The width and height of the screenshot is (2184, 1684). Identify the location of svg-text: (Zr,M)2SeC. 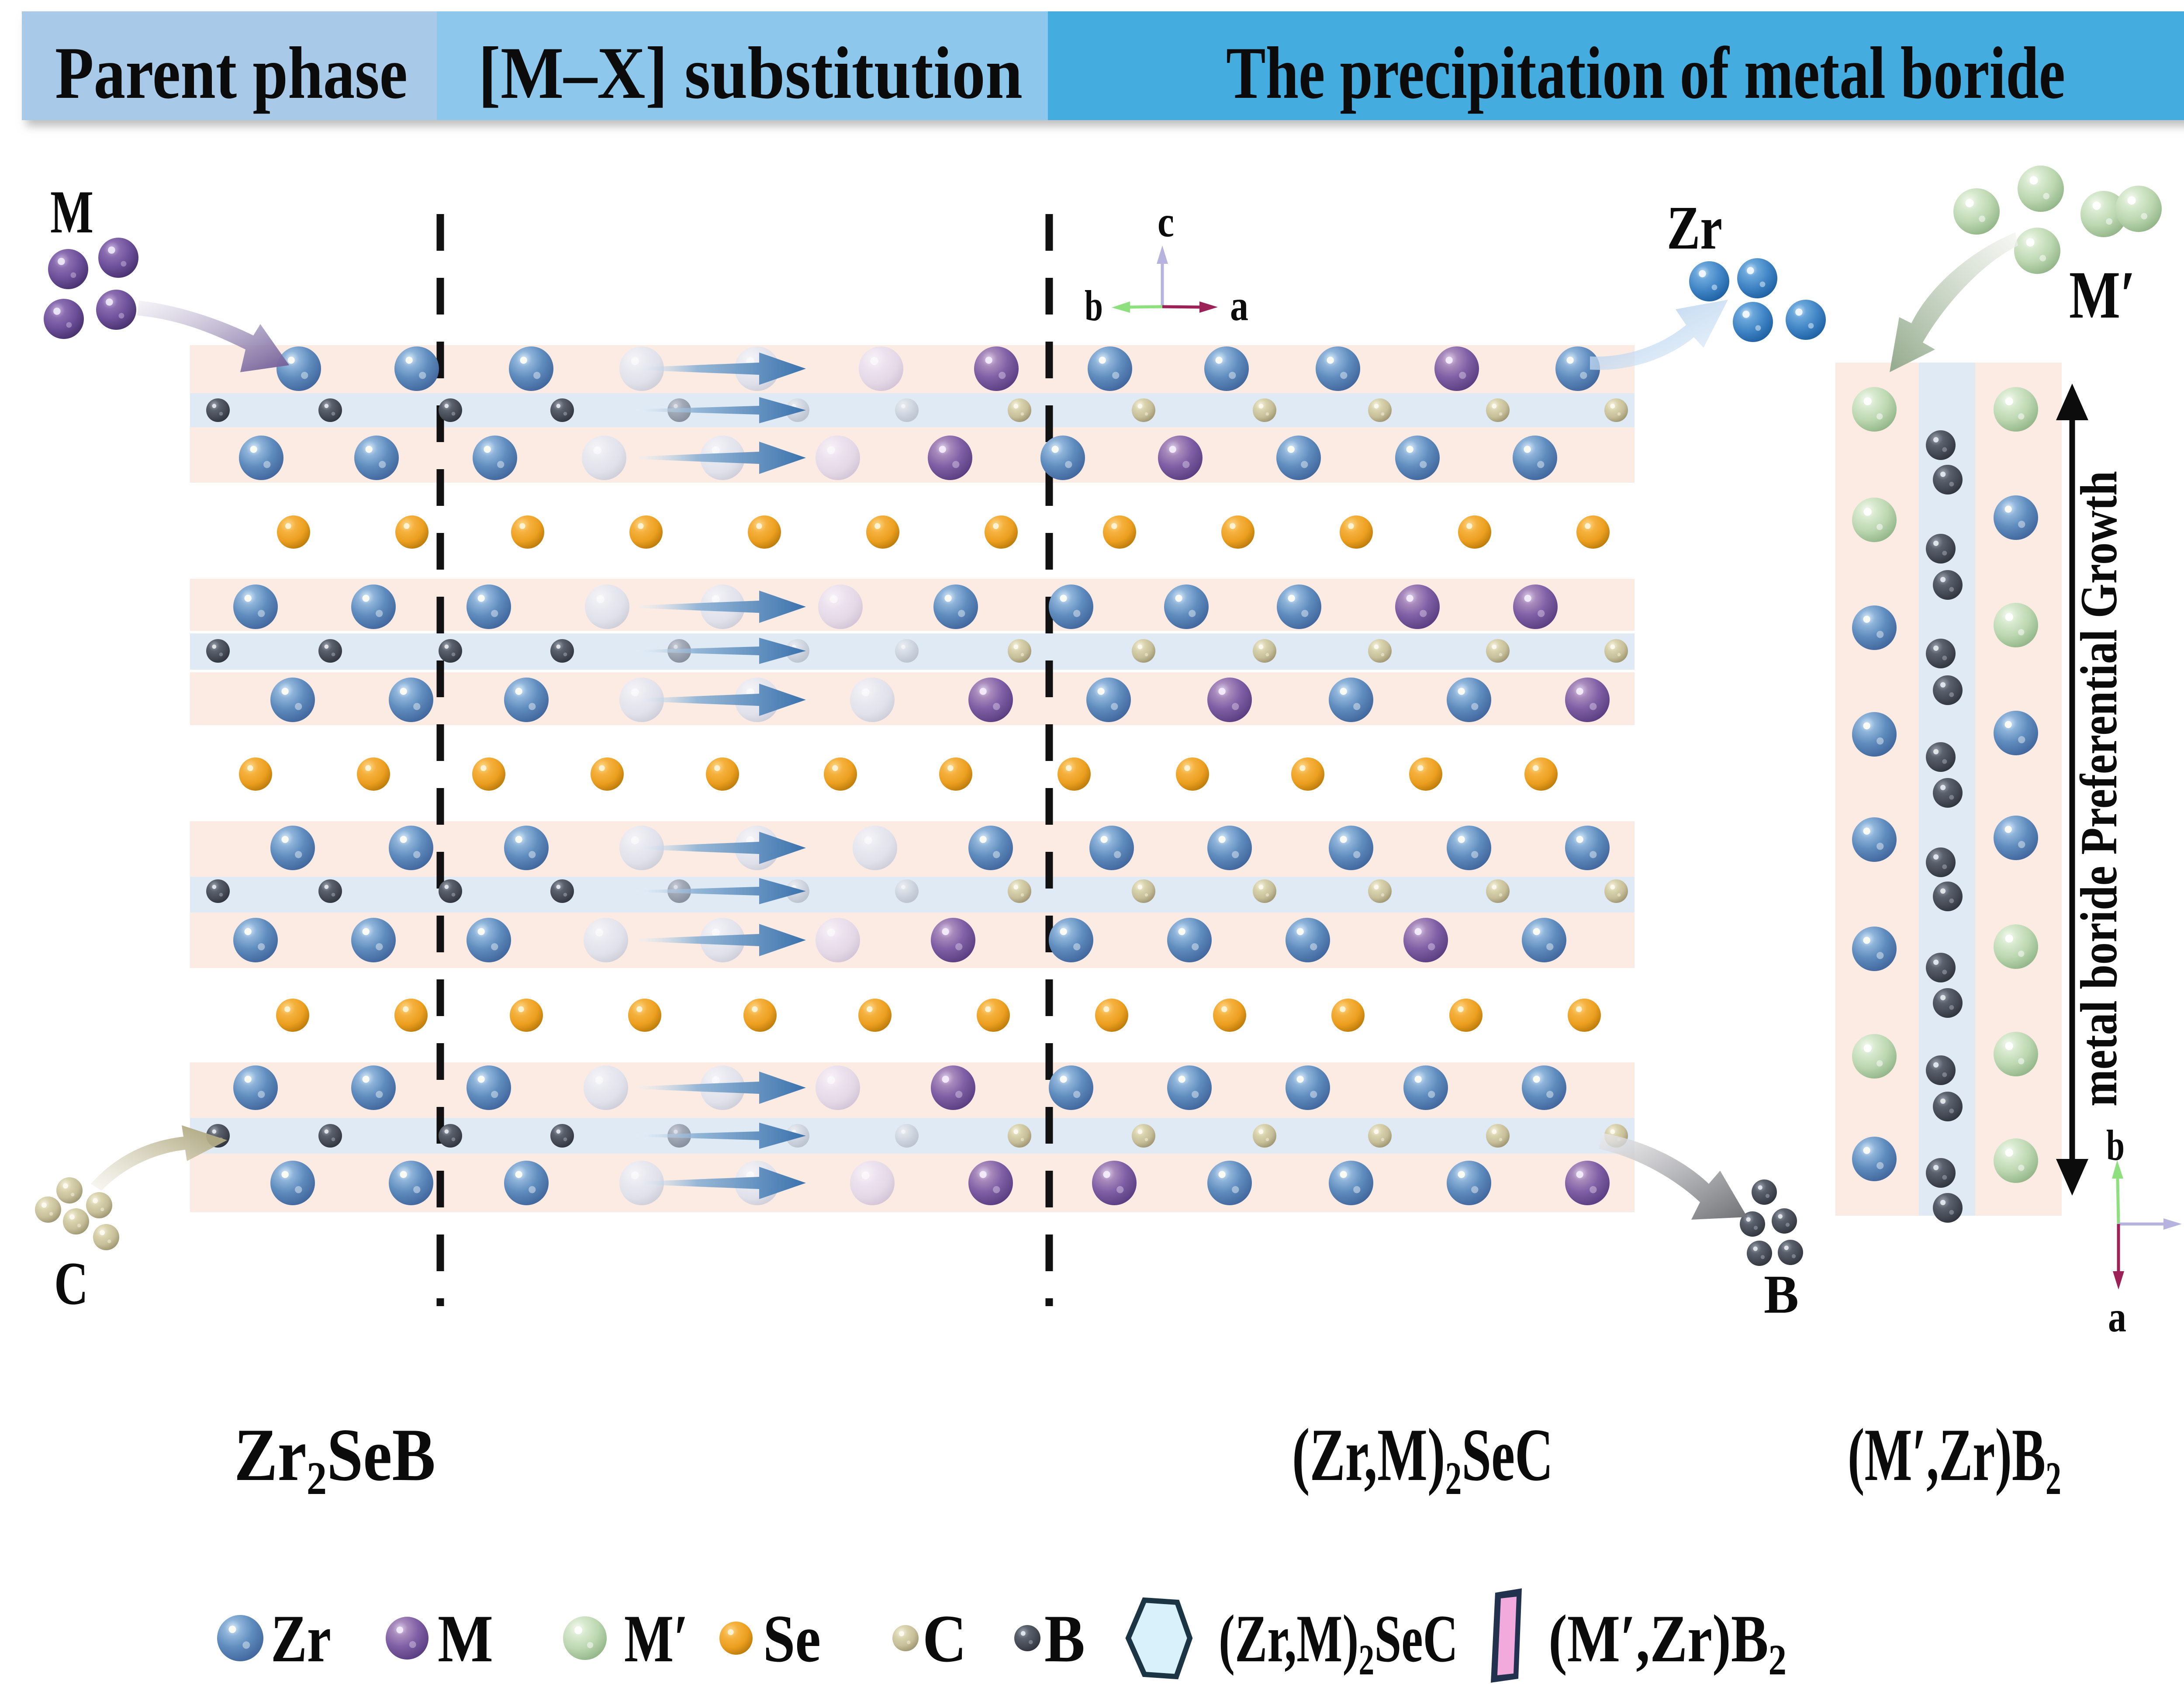
(1338, 1642).